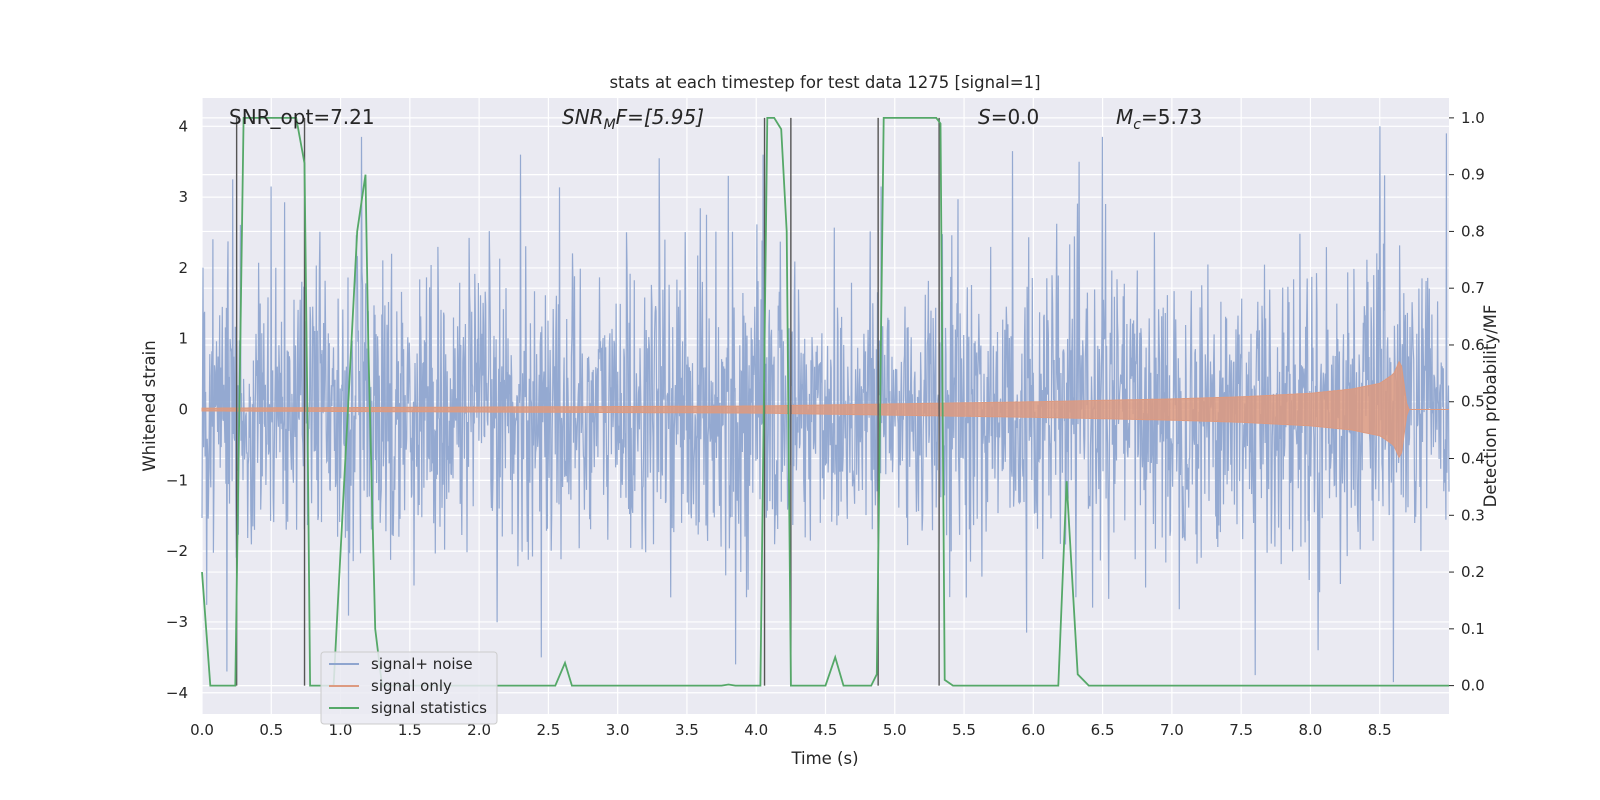 This screenshot has width=1600, height=800. What do you see at coordinates (479, 730) in the screenshot?
I see `x-tick-label: 2.0` at bounding box center [479, 730].